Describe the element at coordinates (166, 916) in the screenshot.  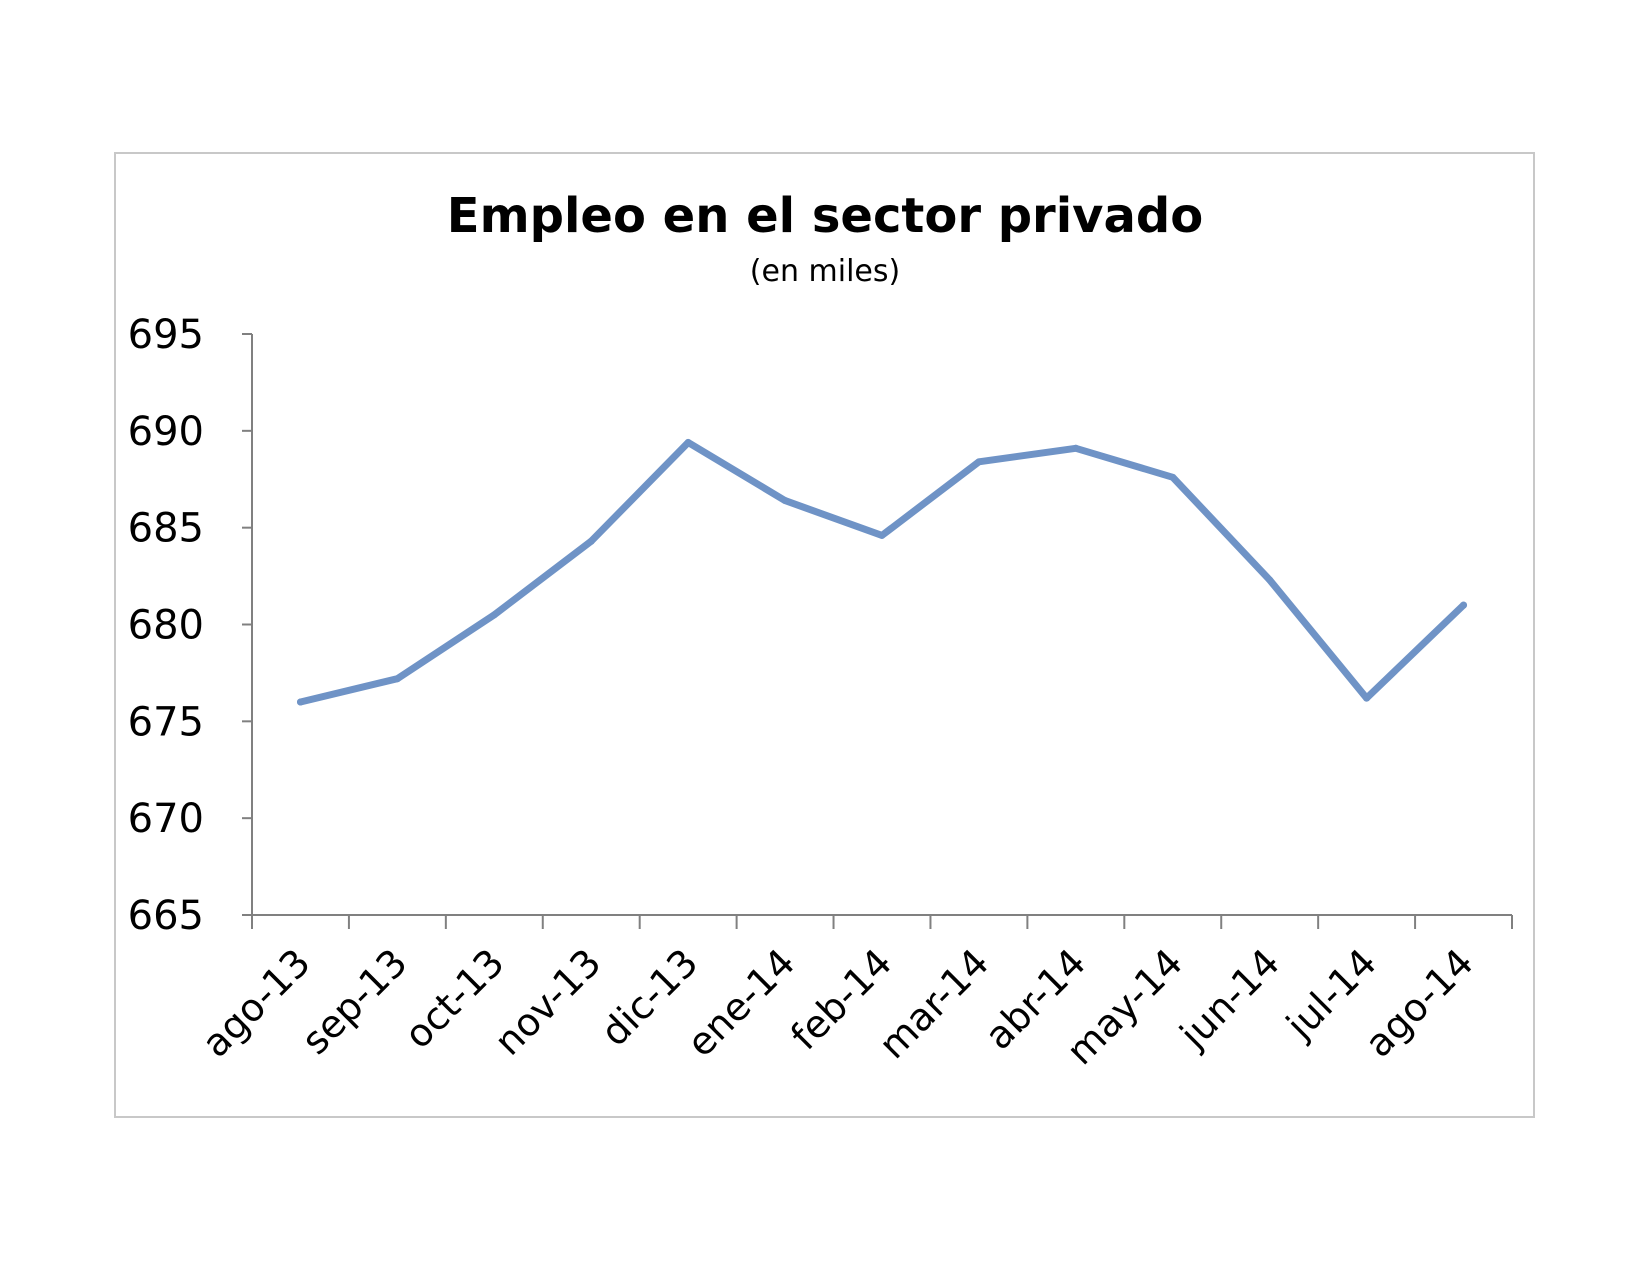
I see `y-tick-label: 665` at that location.